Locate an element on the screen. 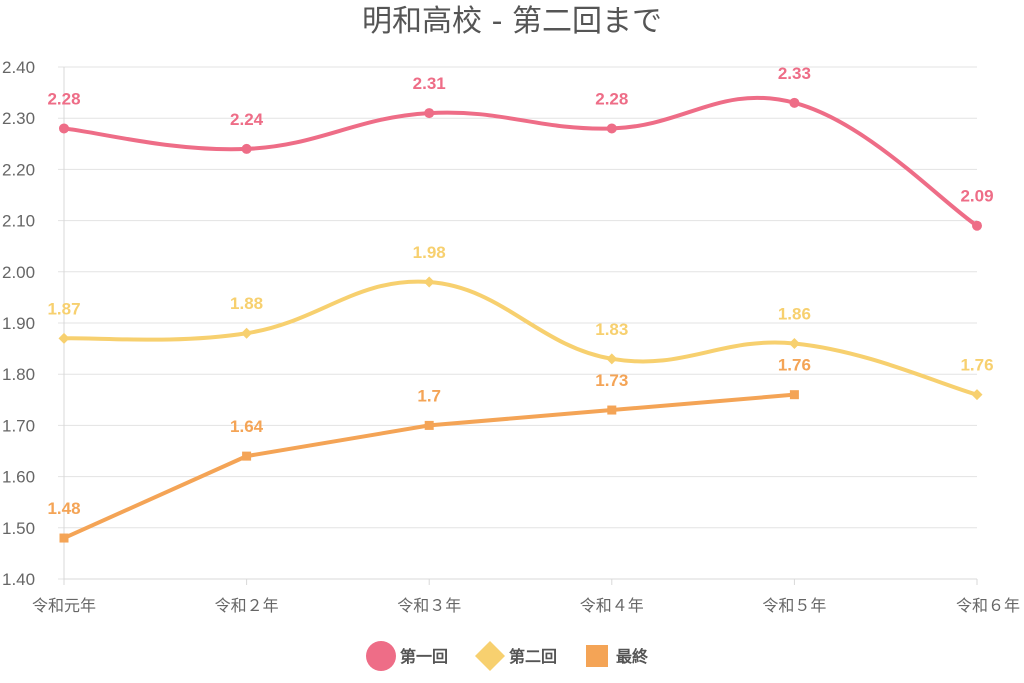  data-label: 2.33 is located at coordinates (794, 73).